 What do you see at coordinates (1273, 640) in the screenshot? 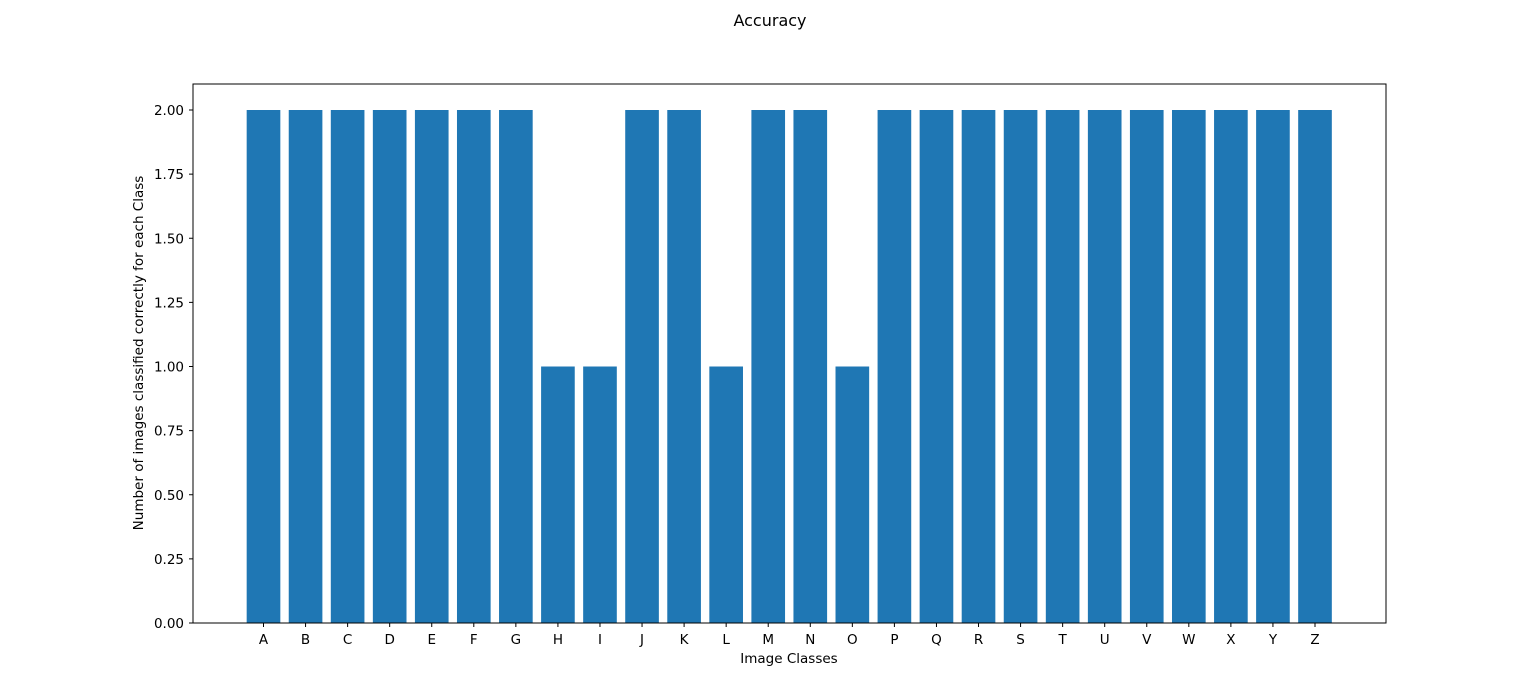
I see `x-tick-label: Y` at bounding box center [1273, 640].